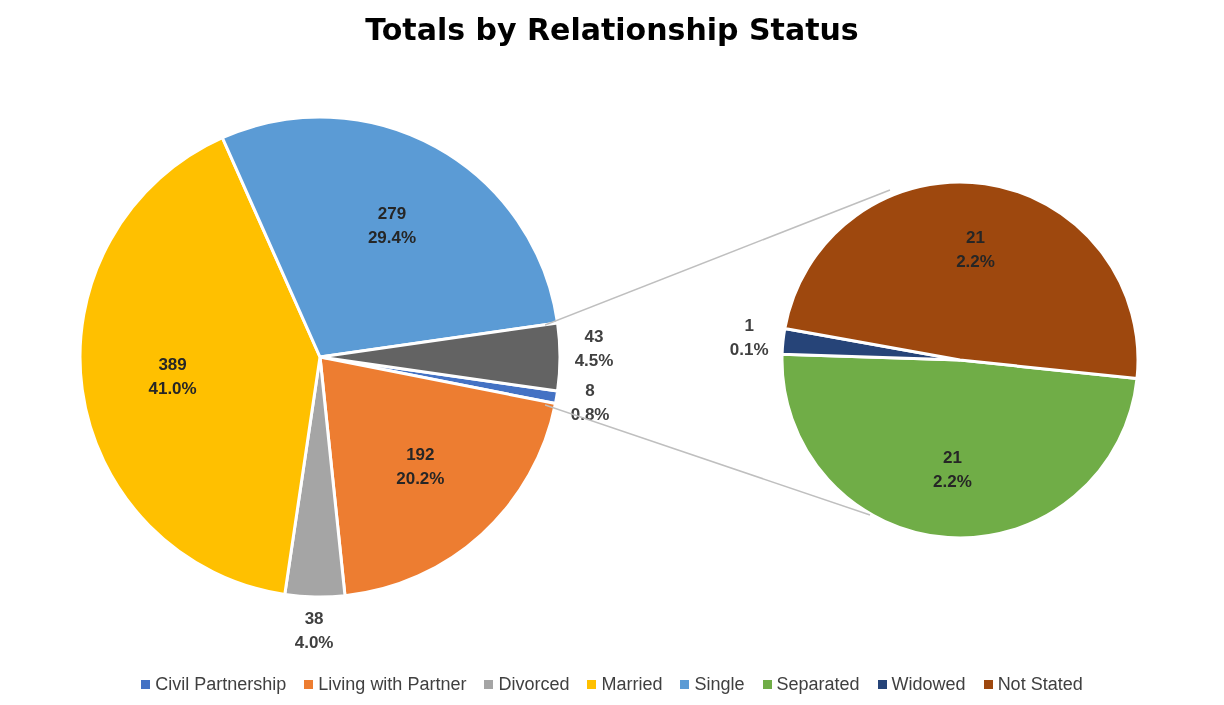 The height and width of the screenshot is (705, 1224). Describe the element at coordinates (392, 226) in the screenshot. I see `data-label: 279 29.4%` at that location.